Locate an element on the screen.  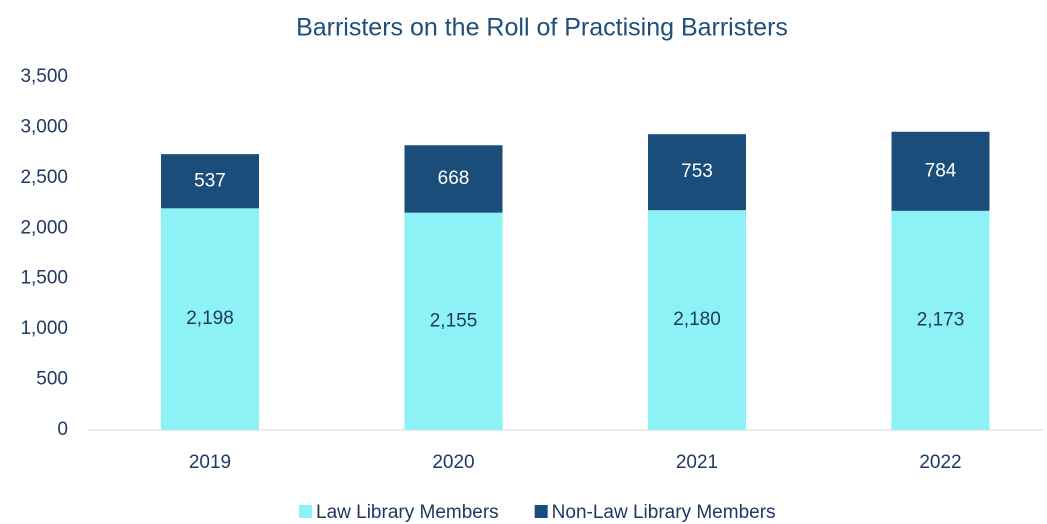
data-label: 784 is located at coordinates (941, 170).